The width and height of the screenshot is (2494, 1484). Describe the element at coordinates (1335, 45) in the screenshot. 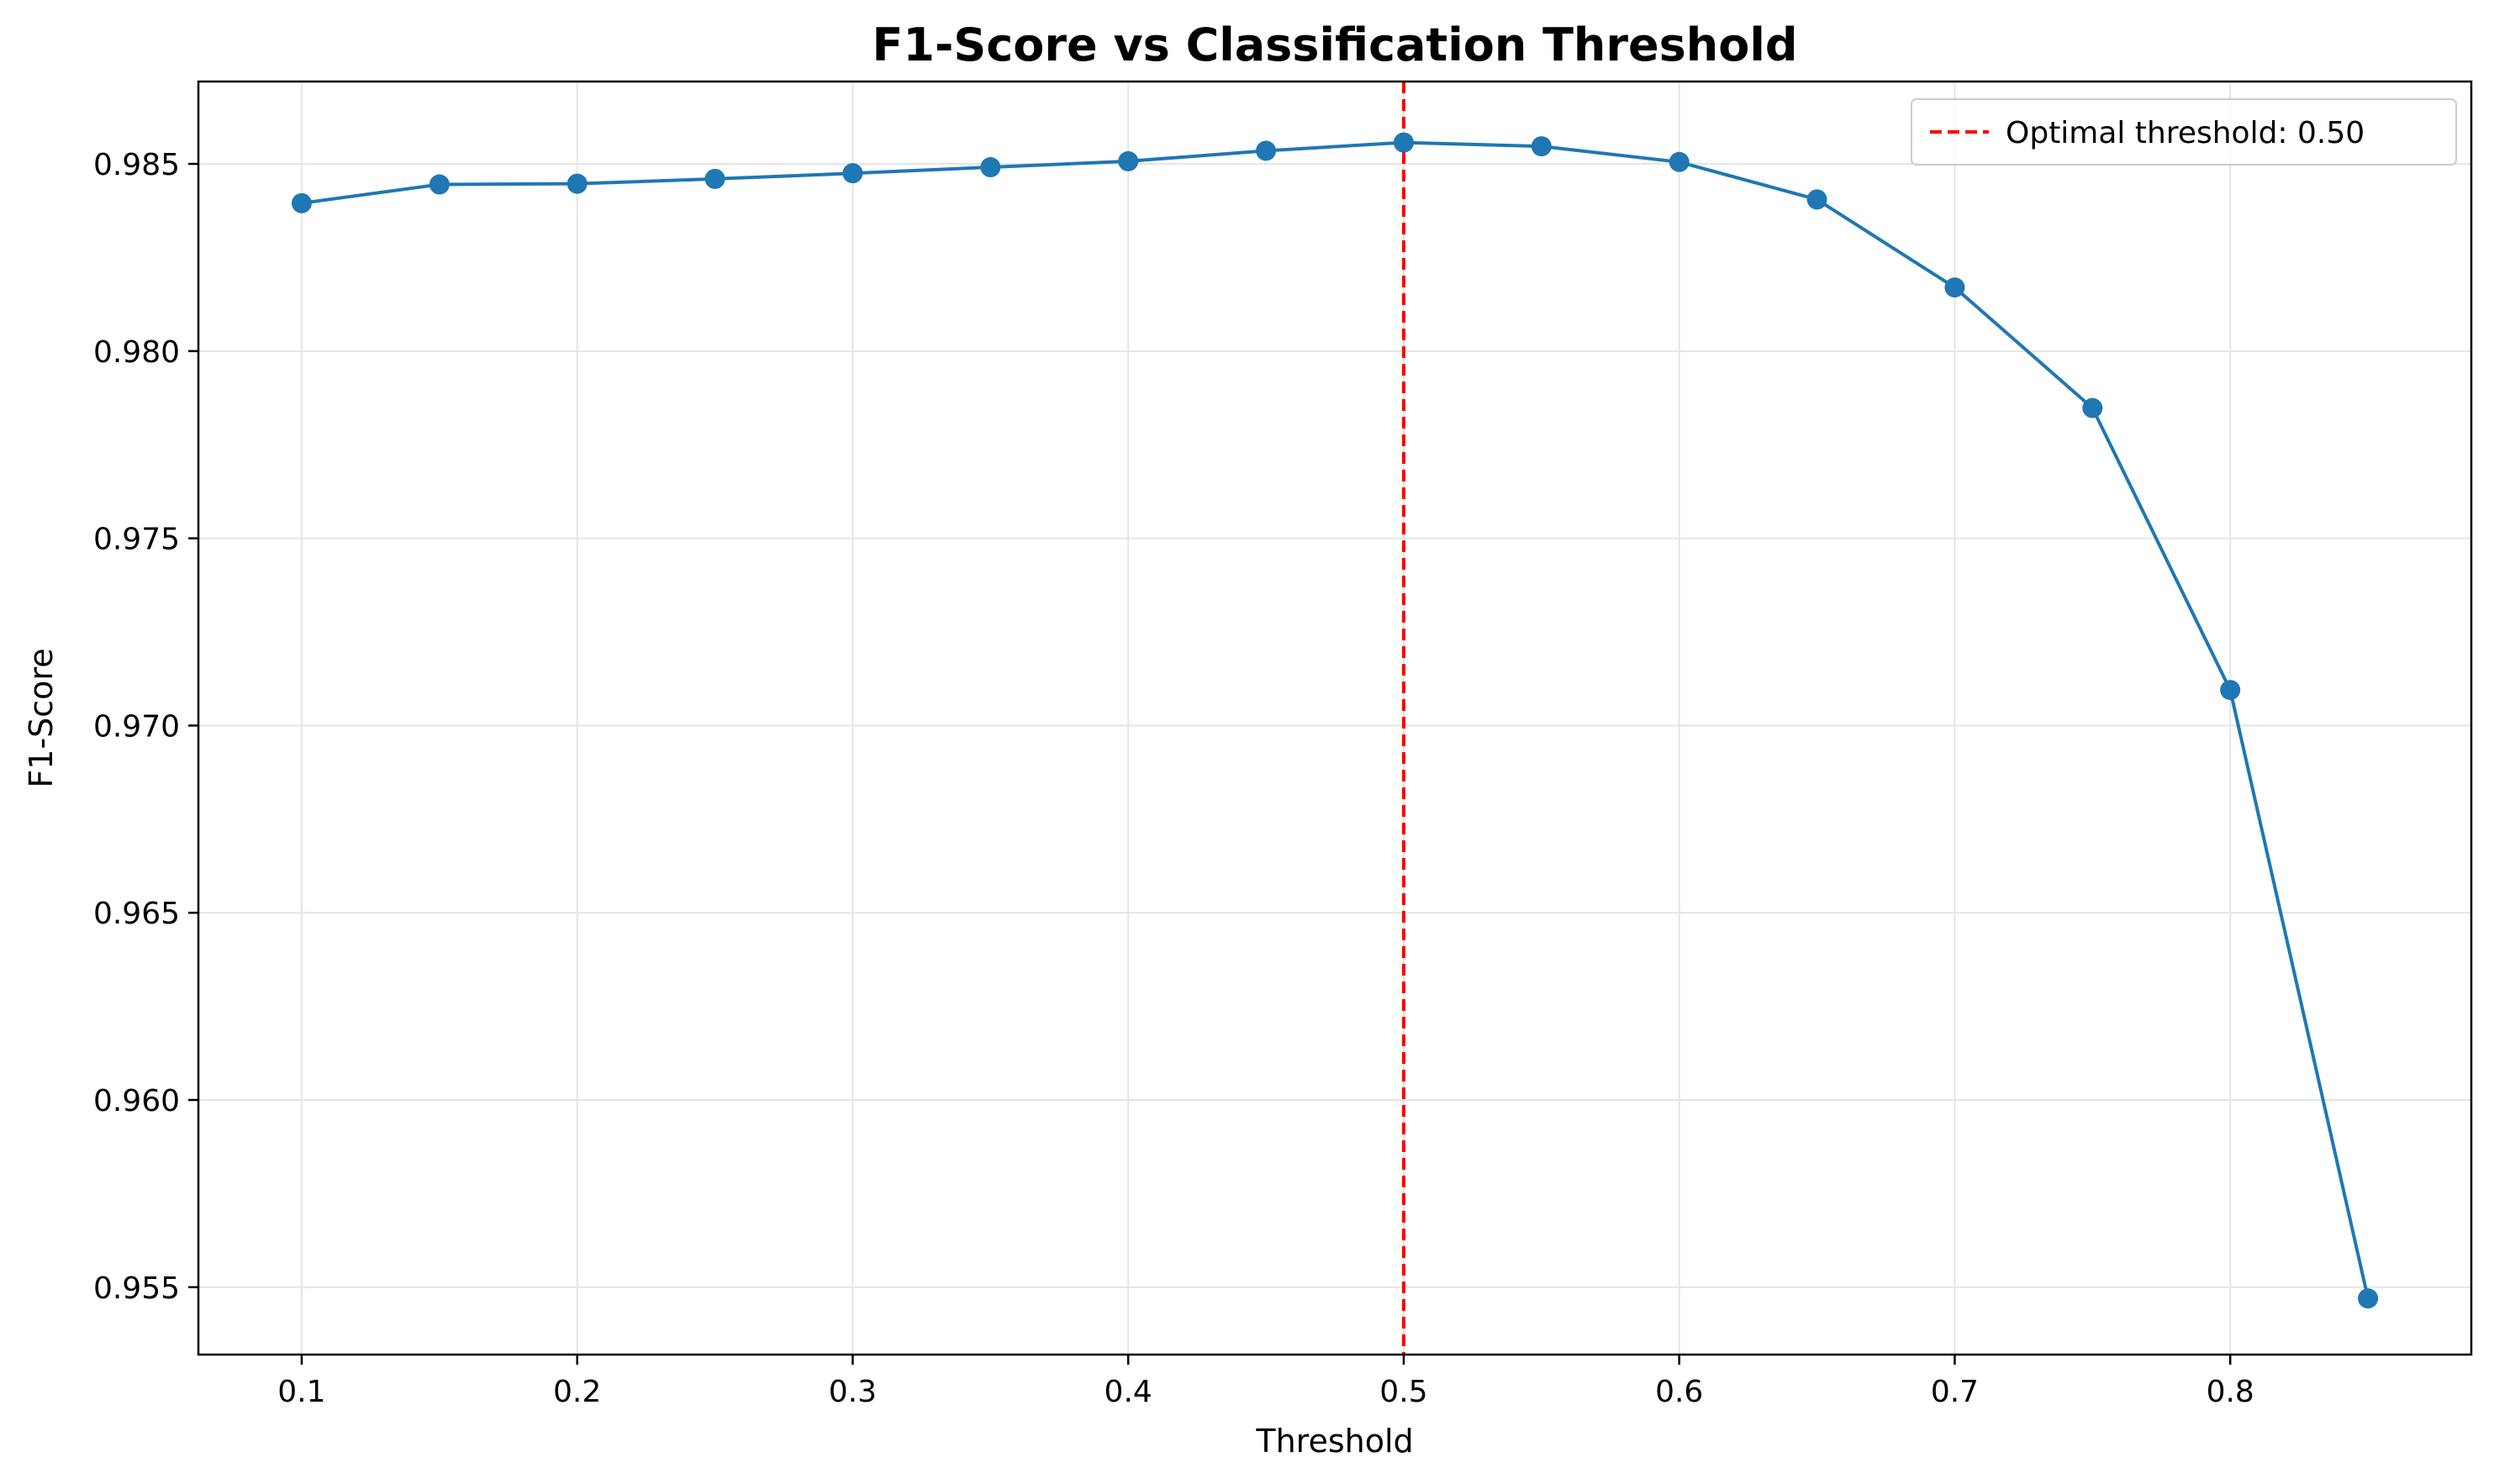

I see `chart-title: F1-Score vs Classification Threshold` at that location.